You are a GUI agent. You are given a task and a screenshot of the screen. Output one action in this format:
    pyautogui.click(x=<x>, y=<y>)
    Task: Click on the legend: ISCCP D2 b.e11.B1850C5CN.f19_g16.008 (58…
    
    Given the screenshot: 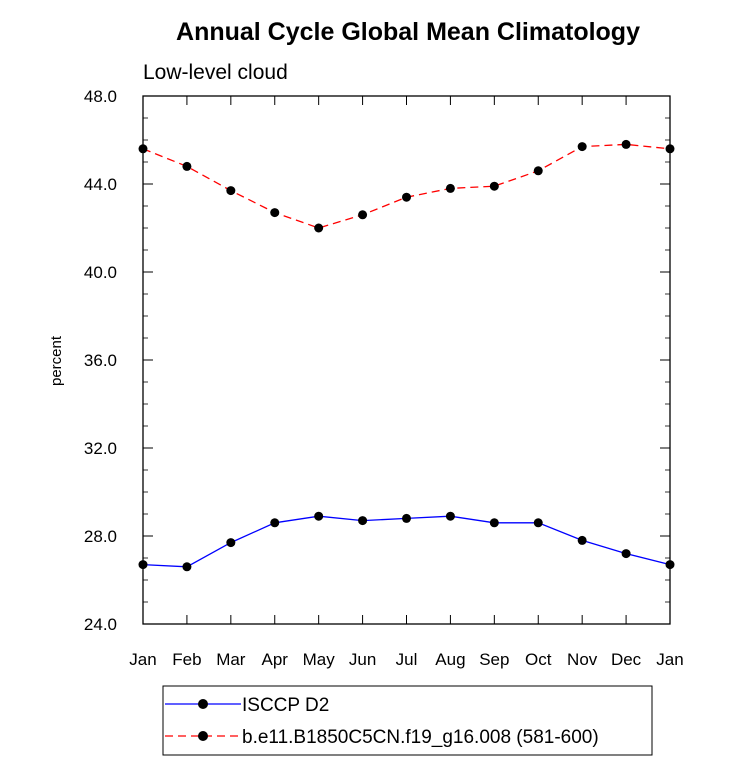 What is the action you would take?
    pyautogui.click(x=407, y=720)
    